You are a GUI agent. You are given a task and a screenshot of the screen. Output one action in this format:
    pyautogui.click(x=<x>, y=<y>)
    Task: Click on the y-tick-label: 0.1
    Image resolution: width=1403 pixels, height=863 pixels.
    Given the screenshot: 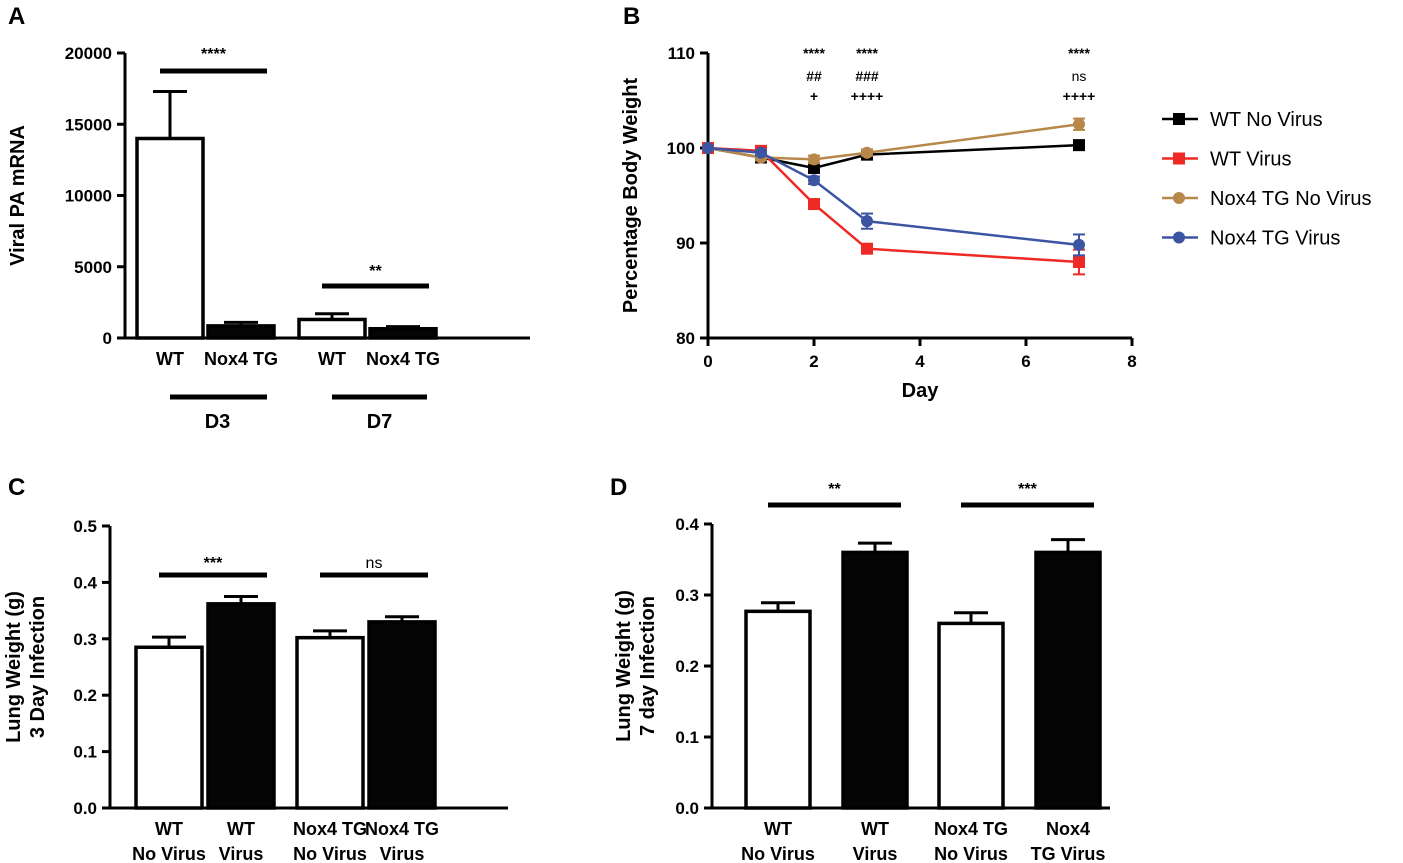 What is the action you would take?
    pyautogui.click(x=687, y=737)
    